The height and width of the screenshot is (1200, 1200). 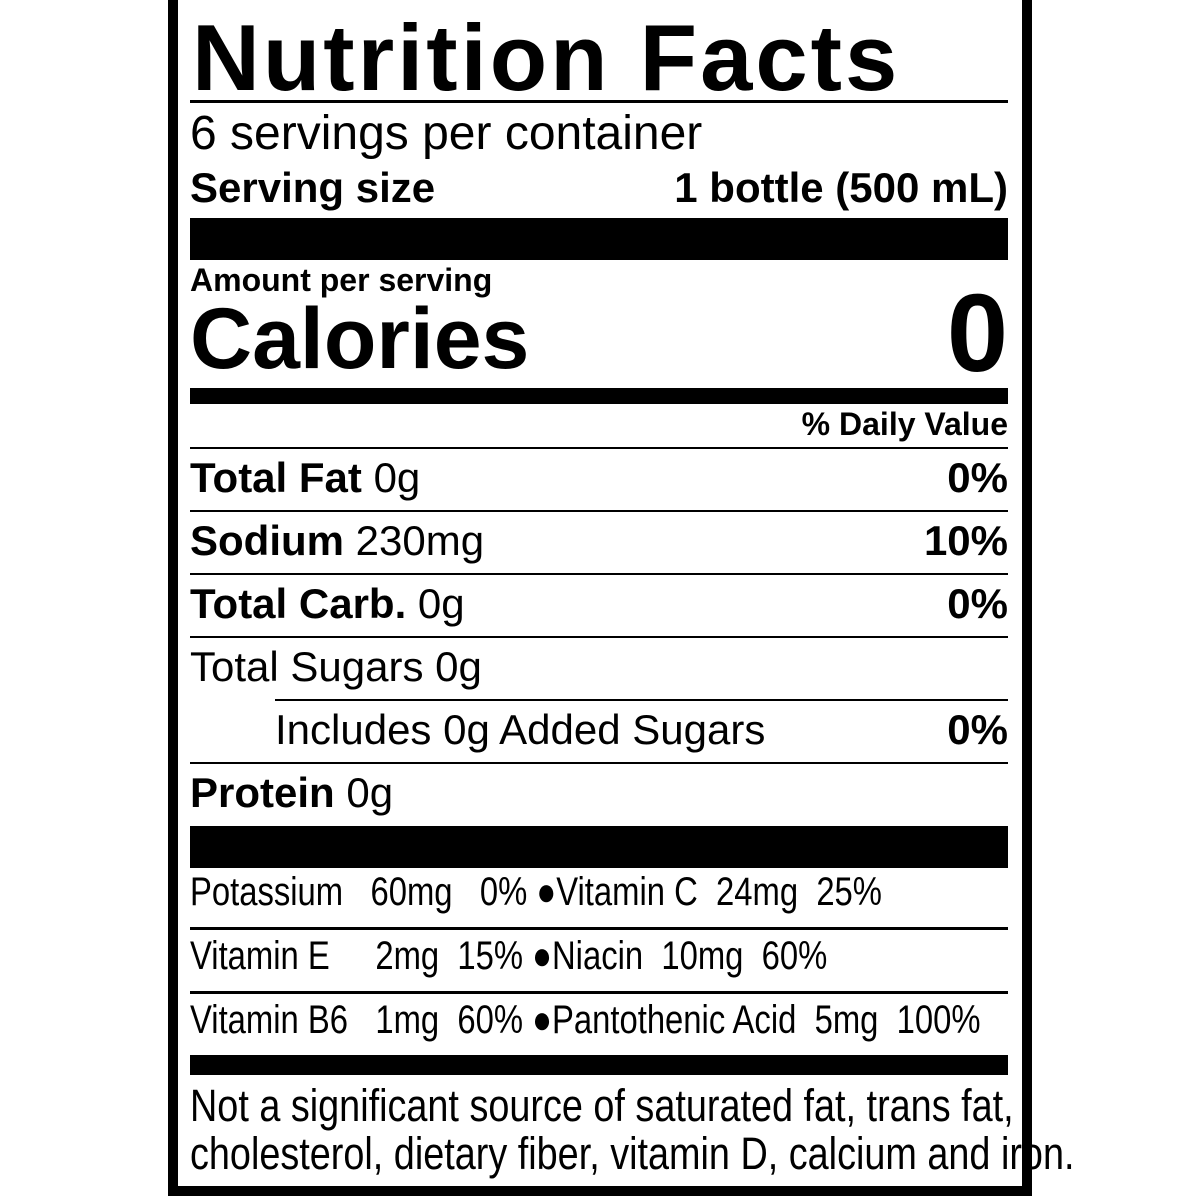 What do you see at coordinates (546, 57) in the screenshot?
I see `label-title: Nutrition Facts` at bounding box center [546, 57].